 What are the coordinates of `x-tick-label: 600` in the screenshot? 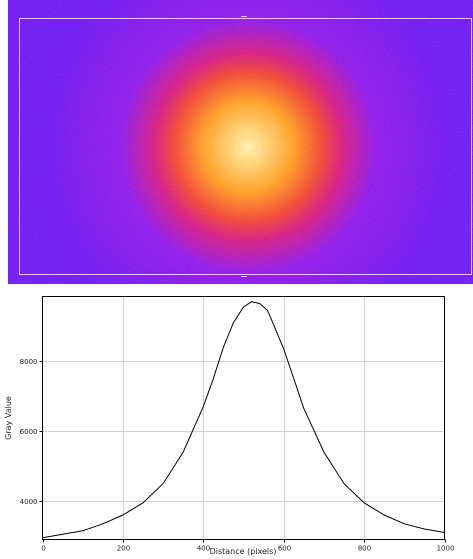 It's located at (284, 549).